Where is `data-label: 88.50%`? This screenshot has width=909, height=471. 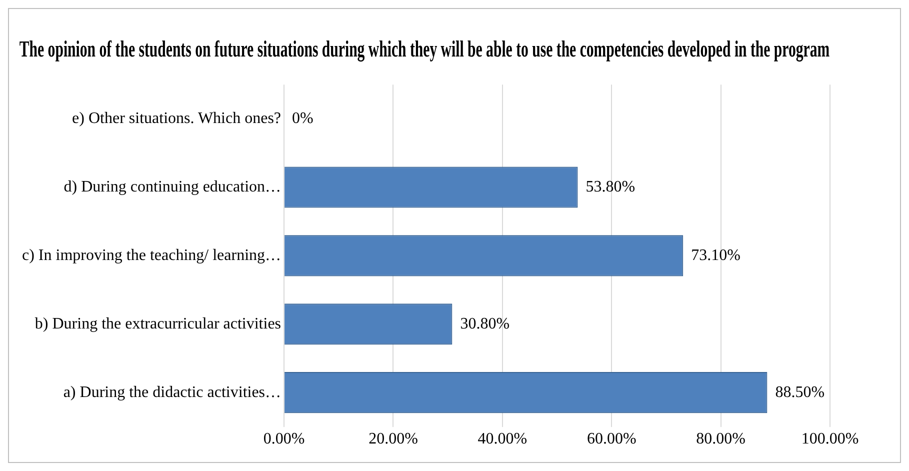 data-label: 88.50% is located at coordinates (800, 392).